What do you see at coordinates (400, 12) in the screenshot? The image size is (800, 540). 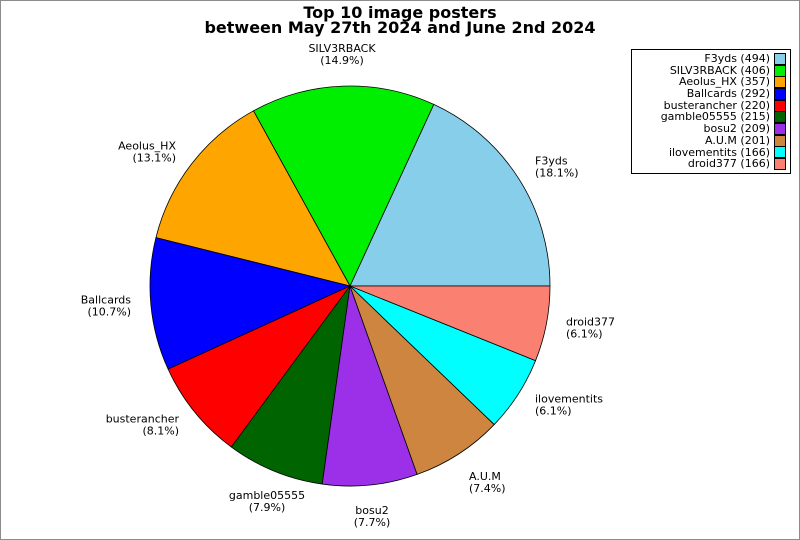 I see `chart-title-line1: Top 10 image posters` at bounding box center [400, 12].